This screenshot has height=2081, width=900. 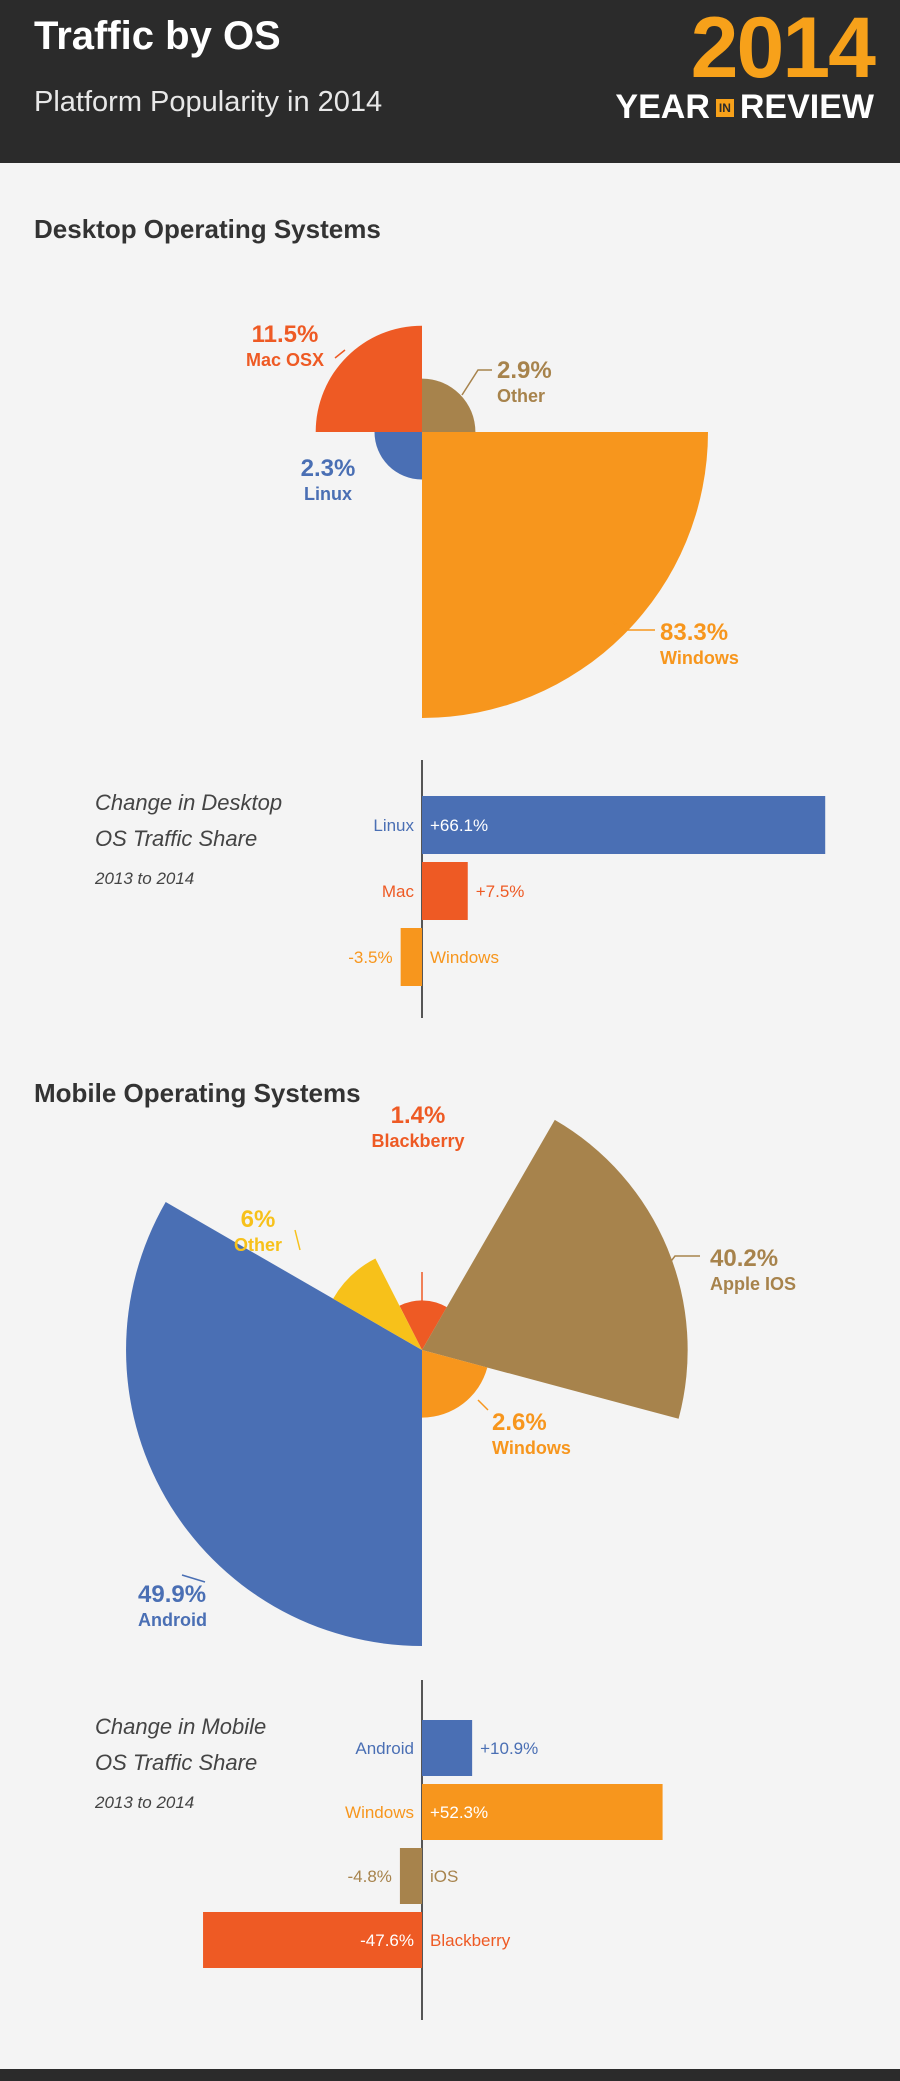 What do you see at coordinates (312, 1940) in the screenshot?
I see `bar-blackberry` at bounding box center [312, 1940].